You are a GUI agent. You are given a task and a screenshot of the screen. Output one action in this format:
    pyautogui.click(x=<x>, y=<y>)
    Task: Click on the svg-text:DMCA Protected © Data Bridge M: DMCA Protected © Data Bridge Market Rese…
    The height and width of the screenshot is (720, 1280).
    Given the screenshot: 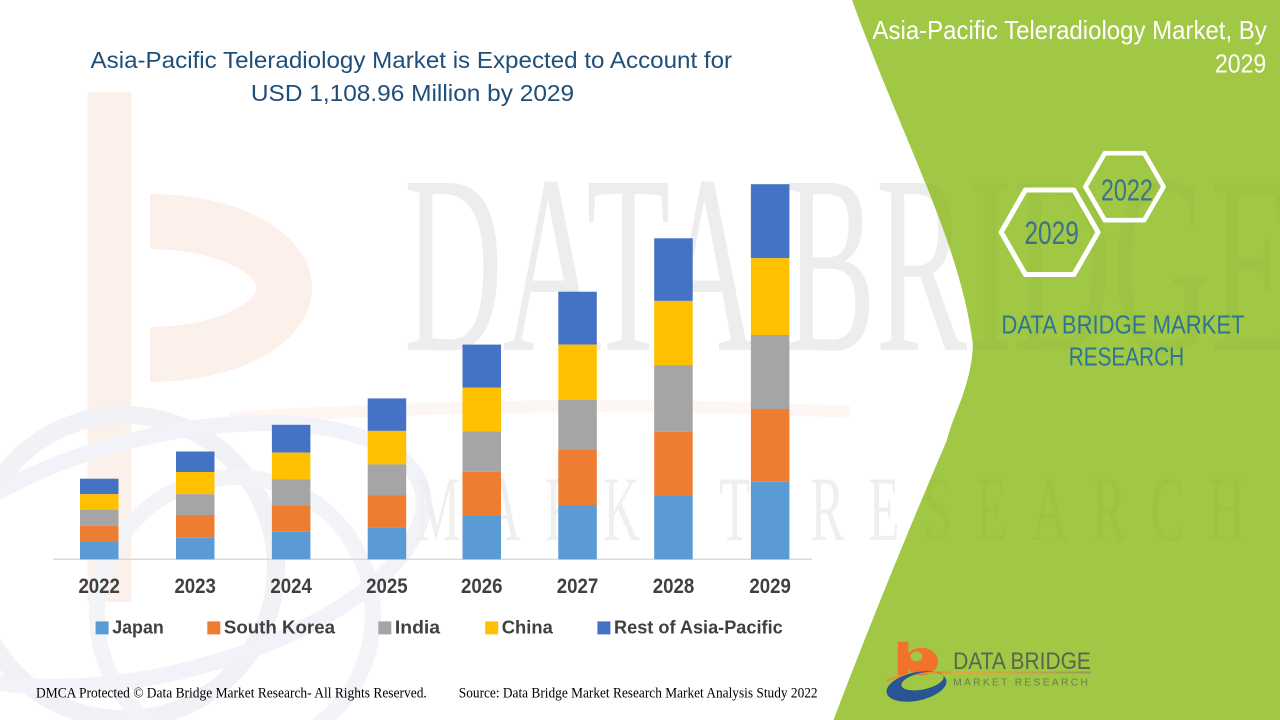 What is the action you would take?
    pyautogui.click(x=231, y=694)
    